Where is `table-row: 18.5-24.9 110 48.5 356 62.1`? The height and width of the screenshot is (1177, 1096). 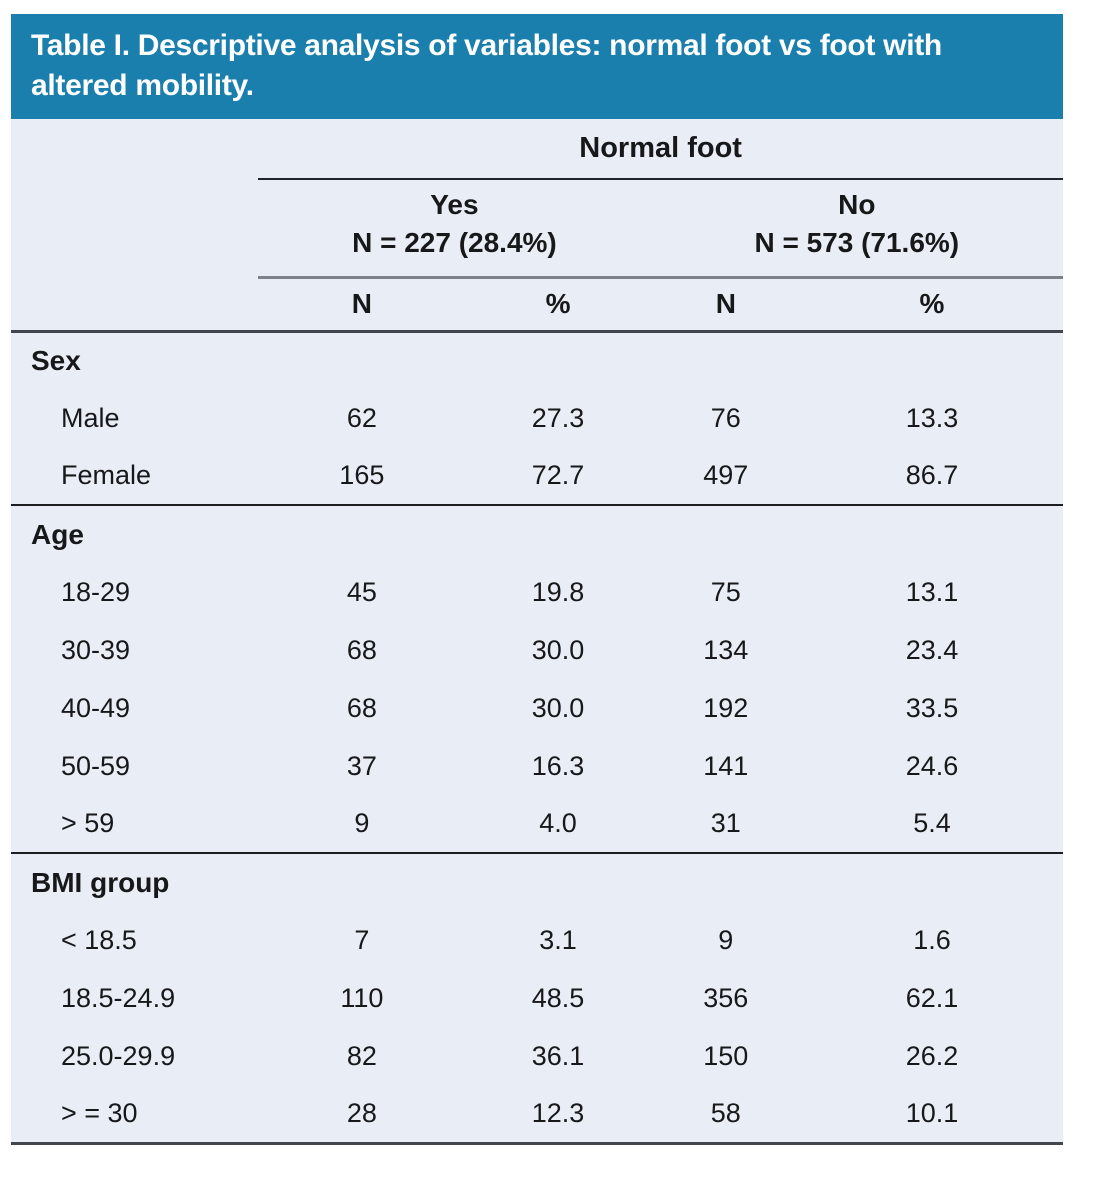 table-row: 18.5-24.9 110 48.5 356 62.1 is located at coordinates (537, 998).